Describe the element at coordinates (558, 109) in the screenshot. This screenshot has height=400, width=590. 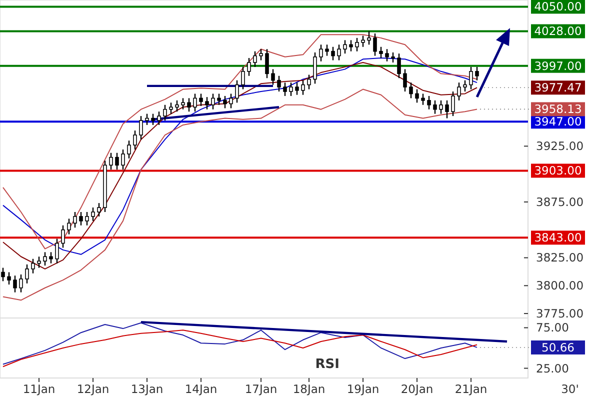
I see `data-label: 3958.13` at that location.